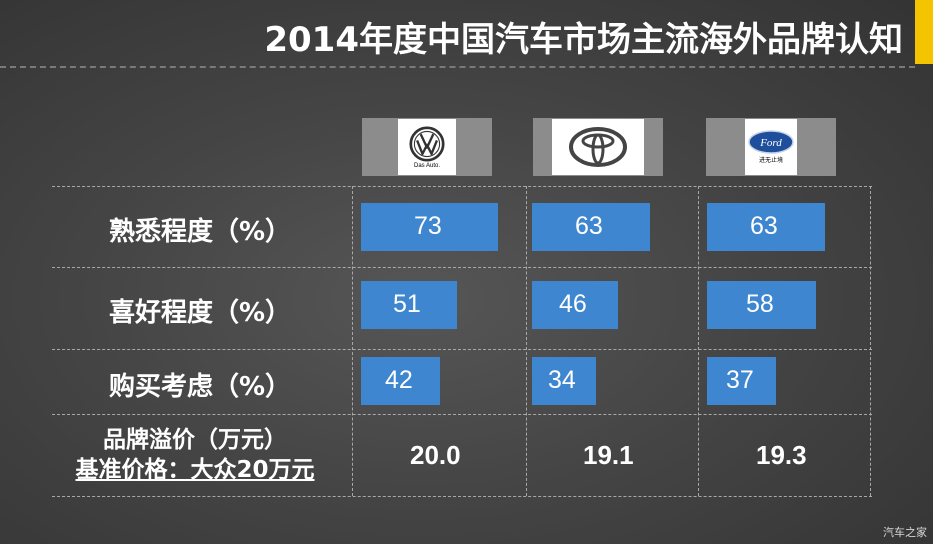  I want to click on page-title: 2014年度中国汽车市场主流海外品牌认知, so click(583, 40).